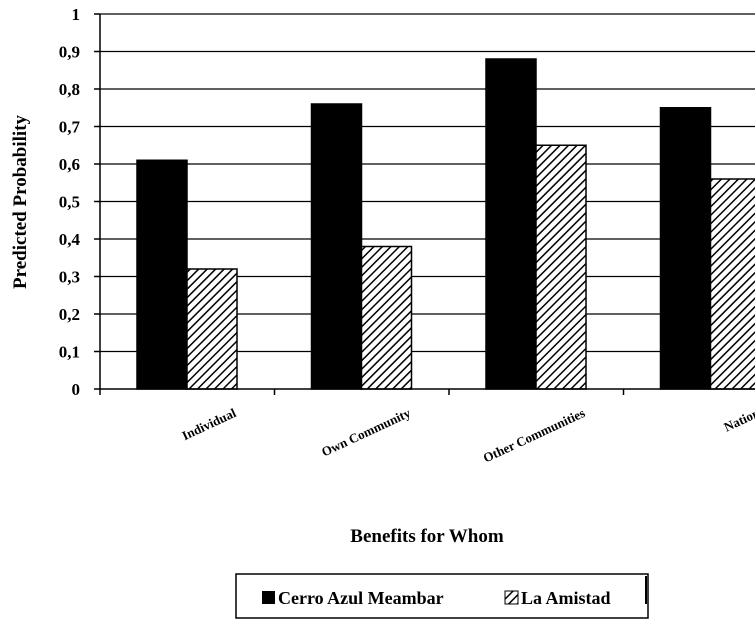 The height and width of the screenshot is (621, 755). What do you see at coordinates (685, 248) in the screenshot?
I see `bar-cerro-azul-nation` at bounding box center [685, 248].